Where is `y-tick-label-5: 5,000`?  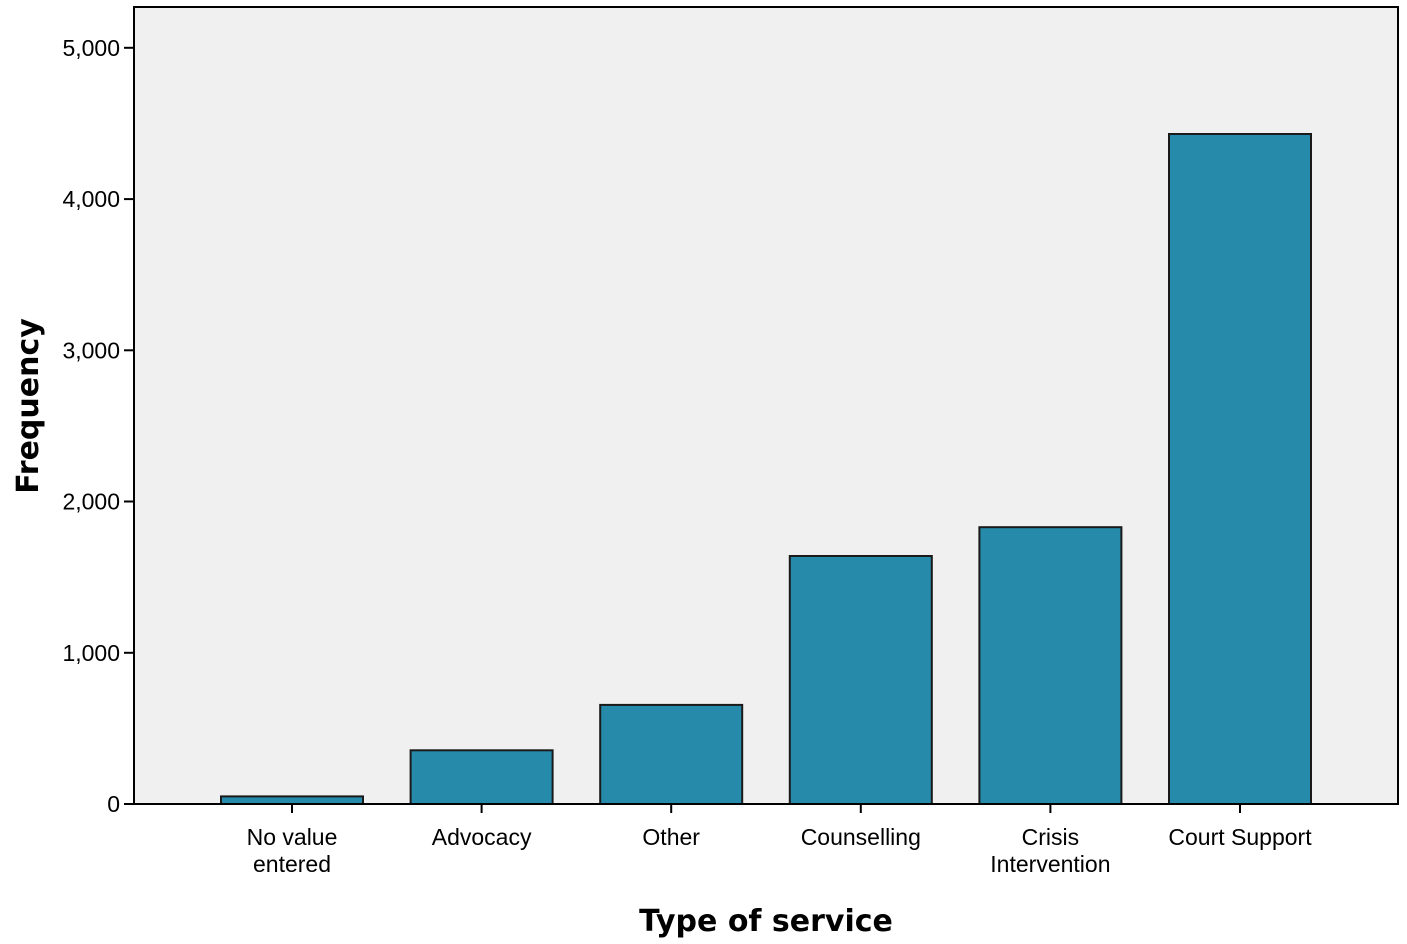 y-tick-label-5: 5,000 is located at coordinates (91, 48).